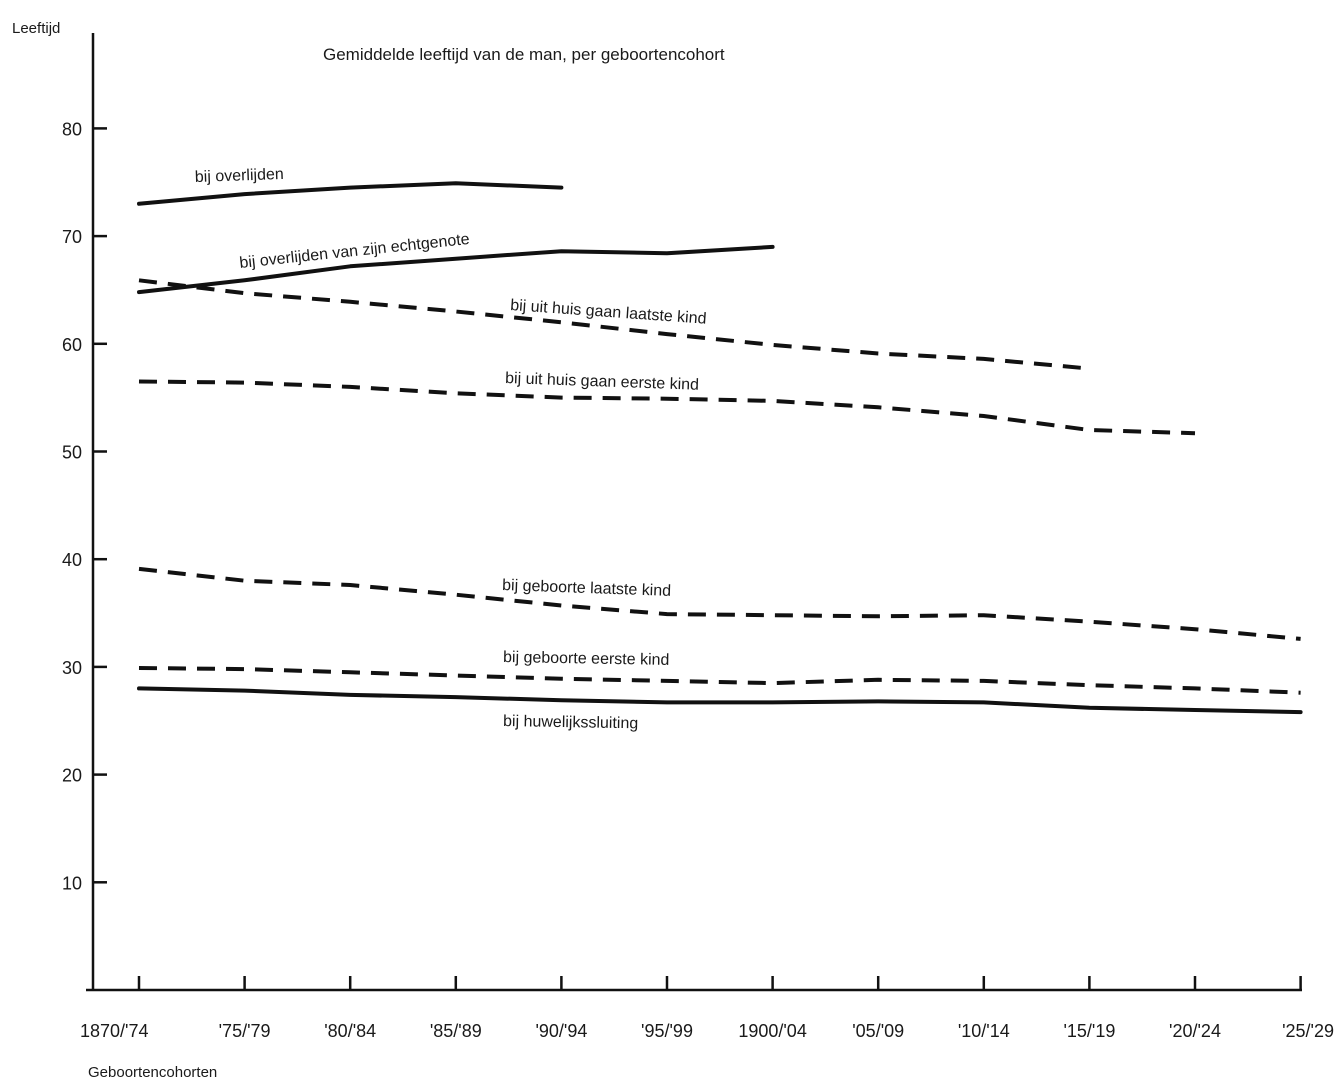  I want to click on x-tick-label: 1900/'04, so click(772, 1031).